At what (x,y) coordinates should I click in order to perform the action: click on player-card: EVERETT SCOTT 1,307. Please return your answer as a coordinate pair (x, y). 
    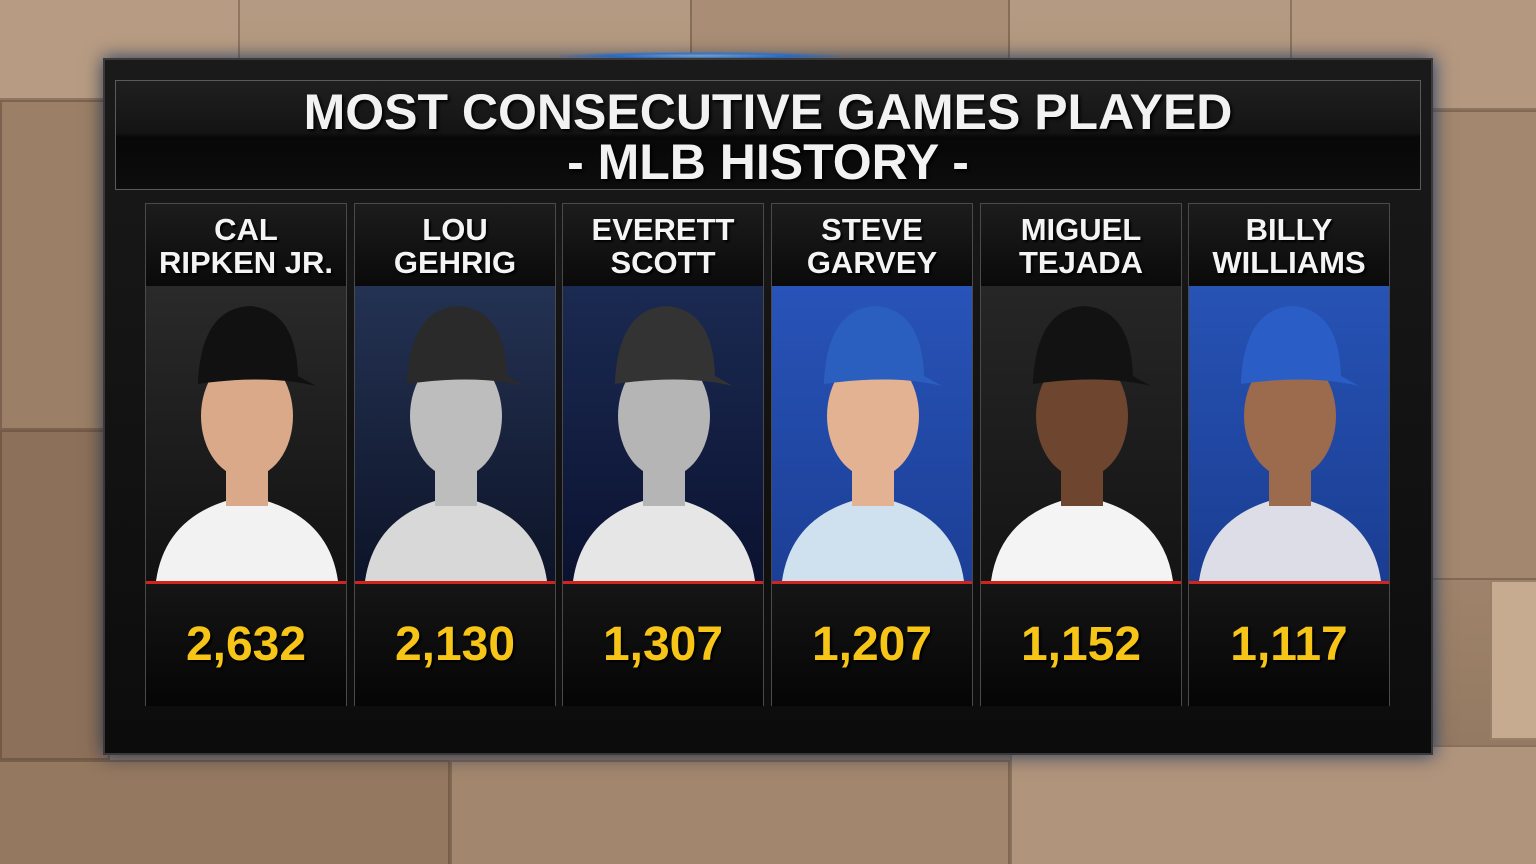
    Looking at the image, I should click on (663, 454).